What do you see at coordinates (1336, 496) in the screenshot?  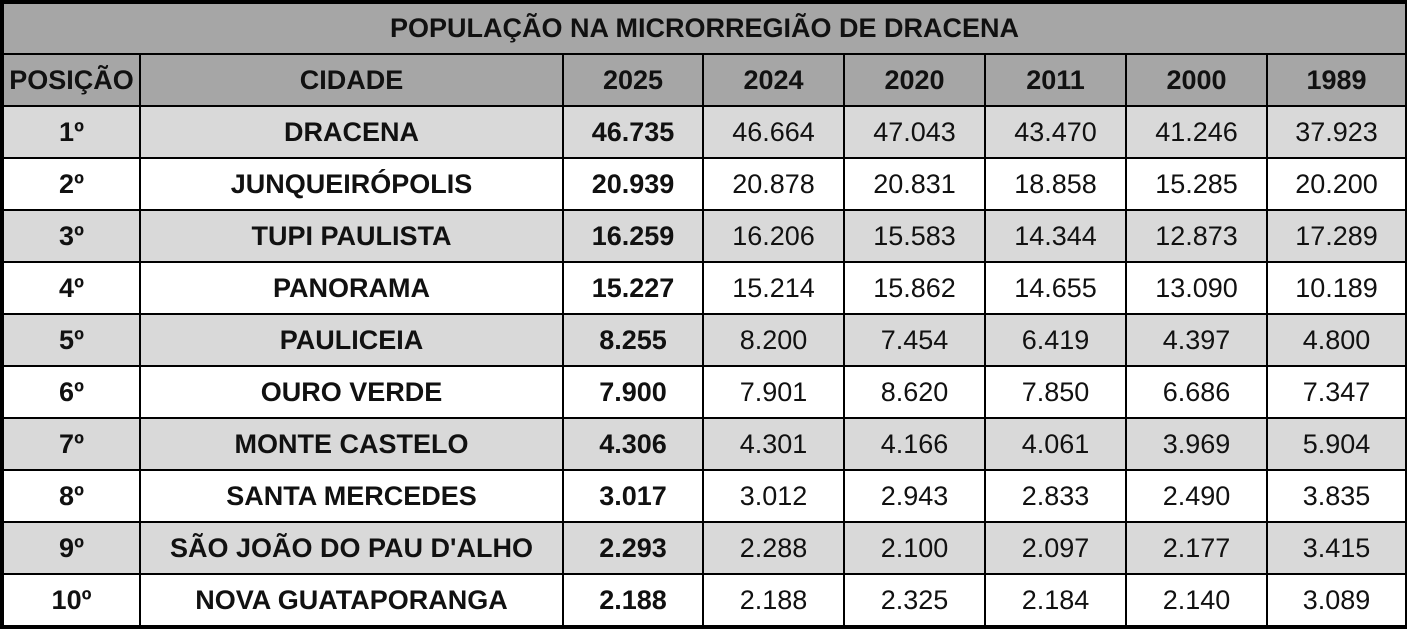 I see `row-value-1989: 3.835` at bounding box center [1336, 496].